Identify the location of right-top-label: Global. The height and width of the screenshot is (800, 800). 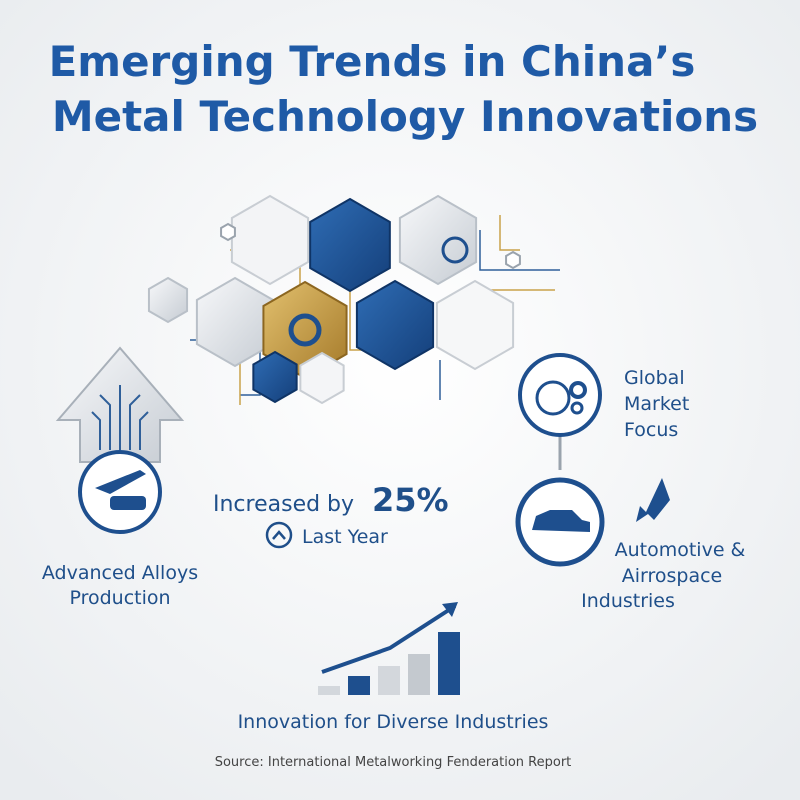
(654, 378).